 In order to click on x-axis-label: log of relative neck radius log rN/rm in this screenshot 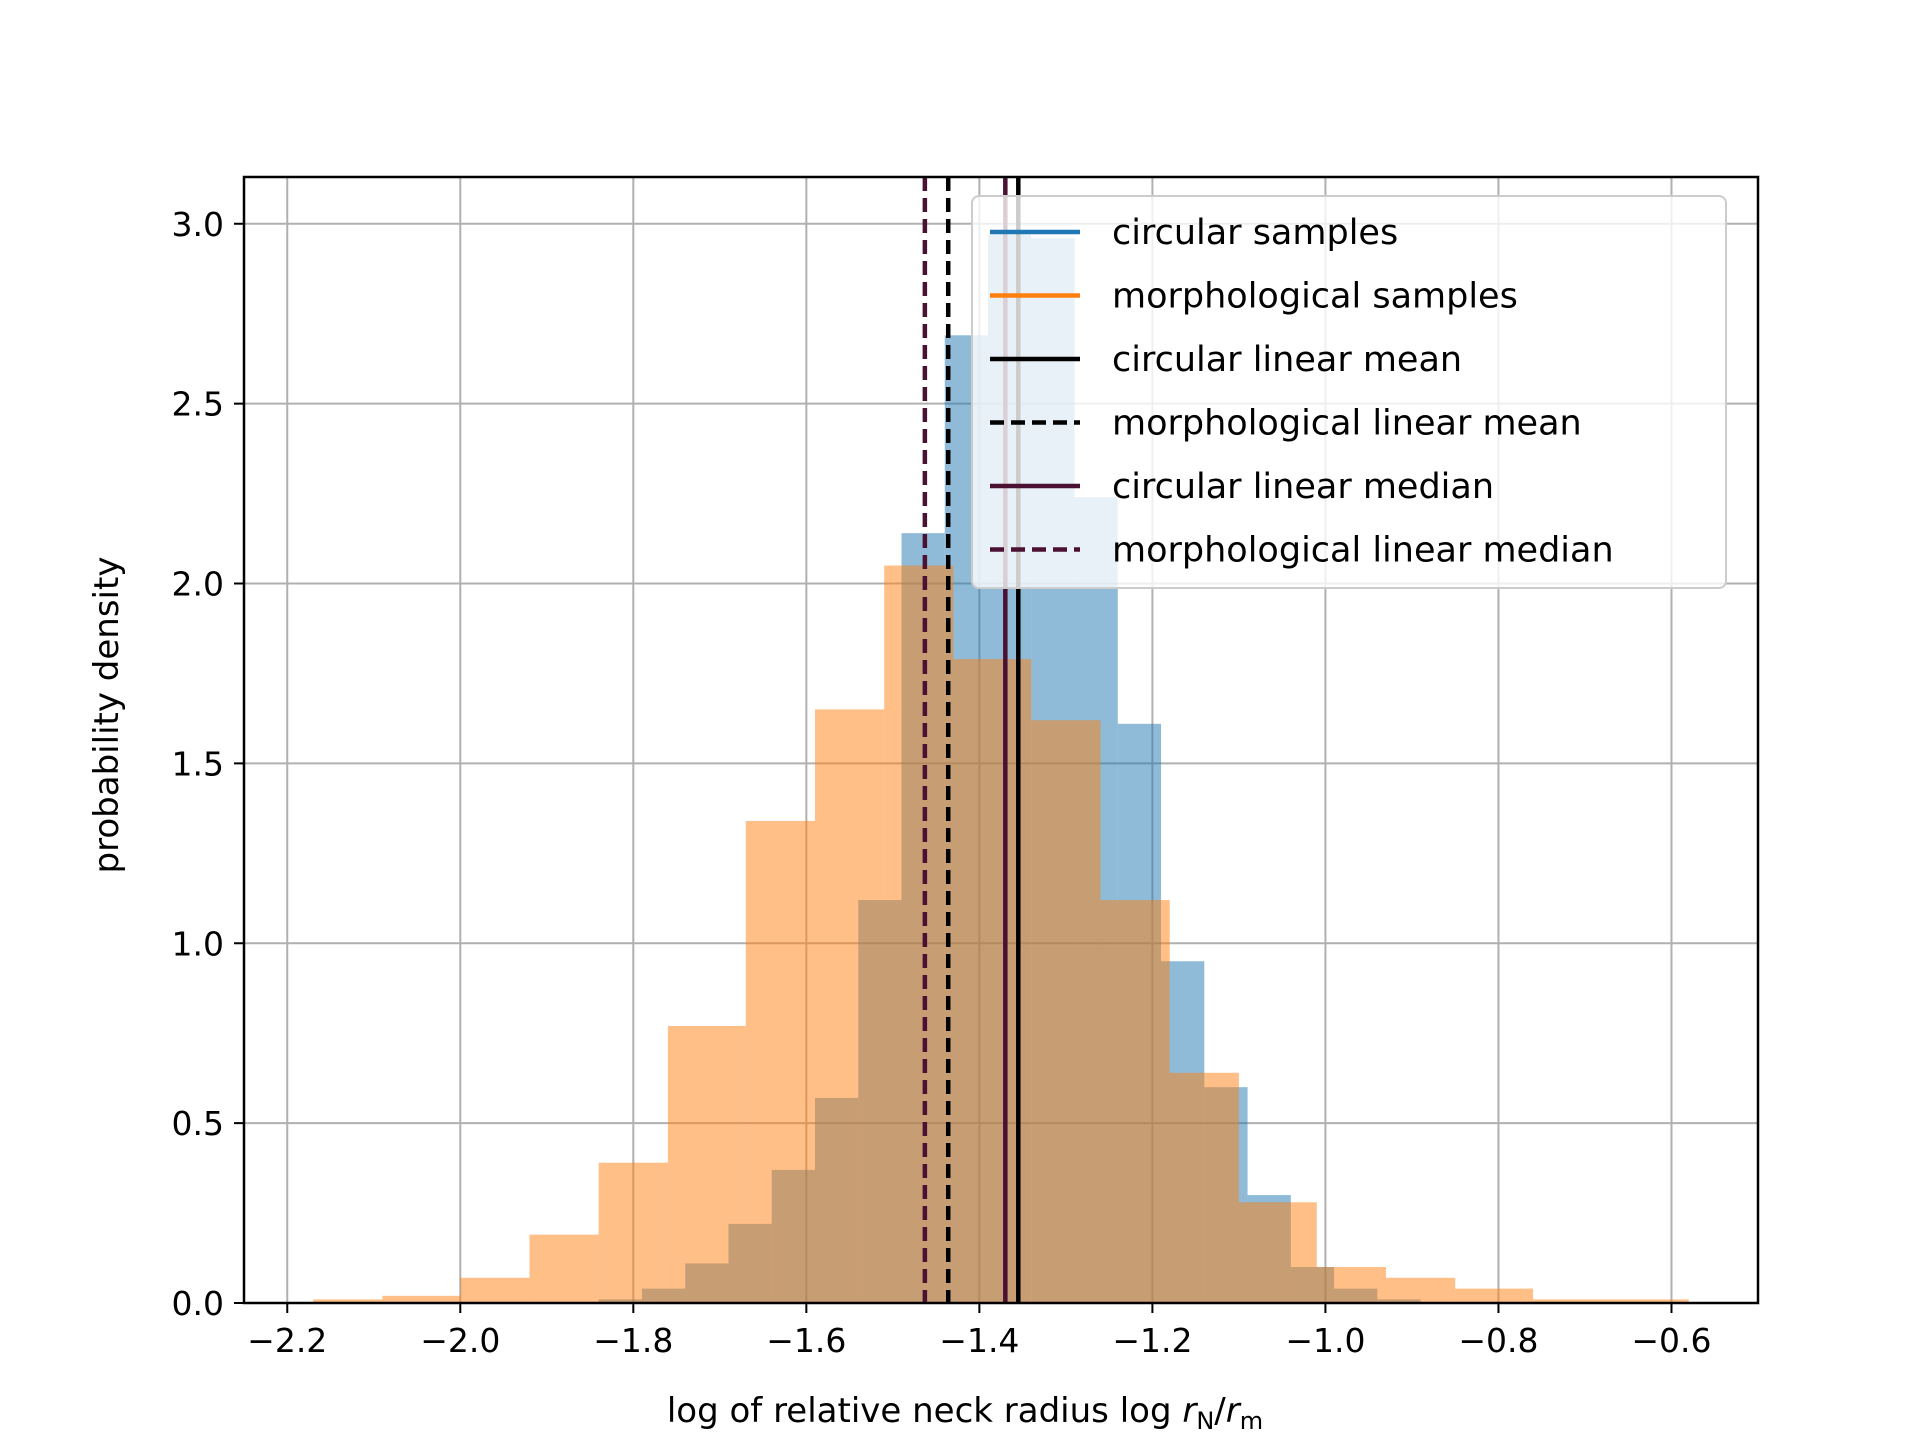, I will do `click(965, 1413)`.